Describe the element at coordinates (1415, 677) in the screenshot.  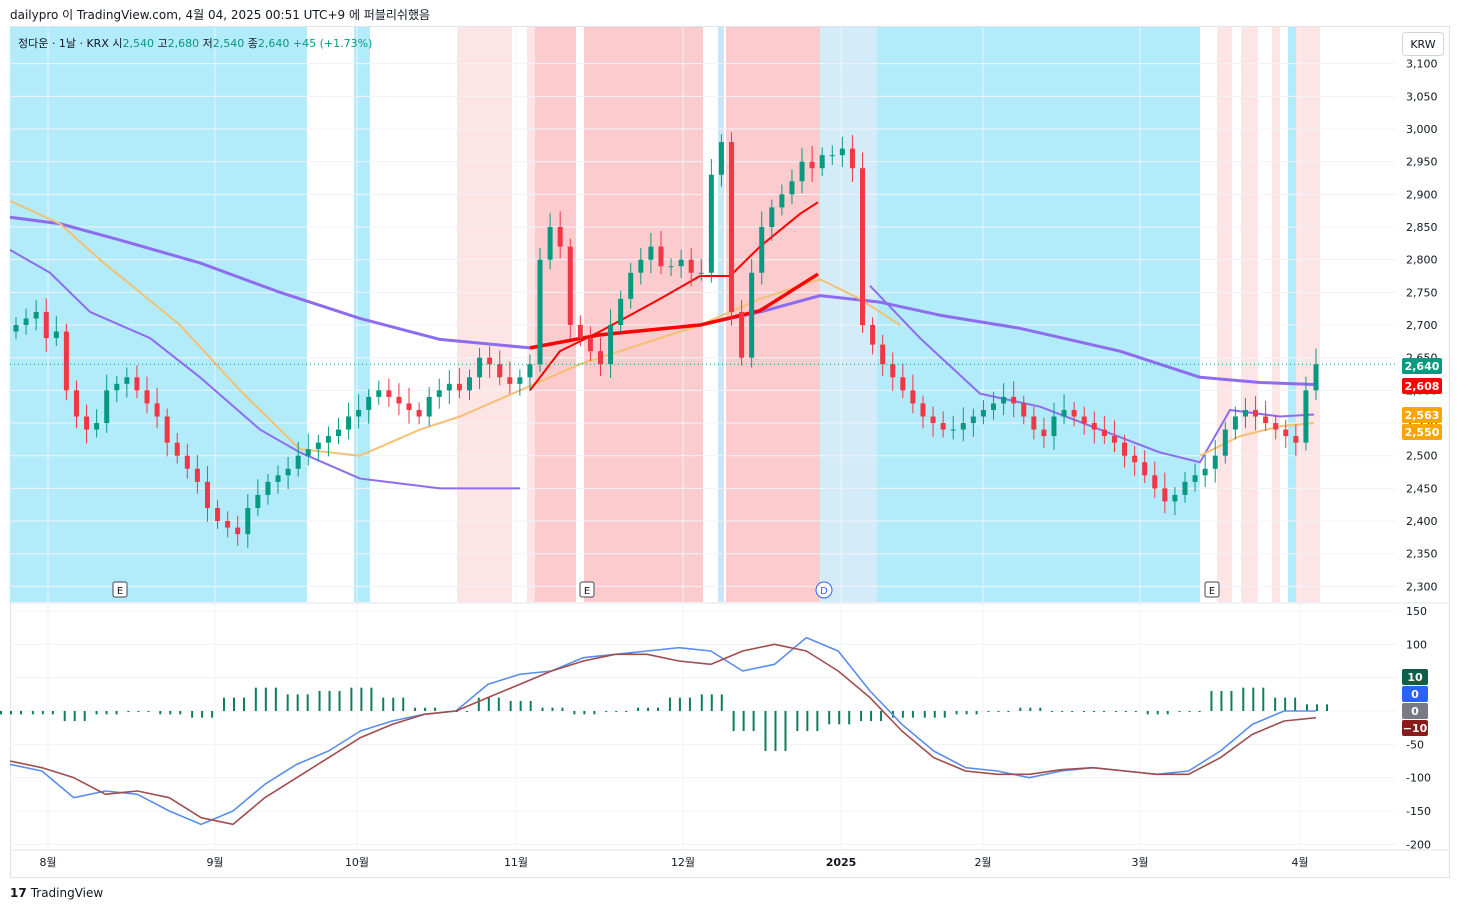
I see `macd-badge: 10` at that location.